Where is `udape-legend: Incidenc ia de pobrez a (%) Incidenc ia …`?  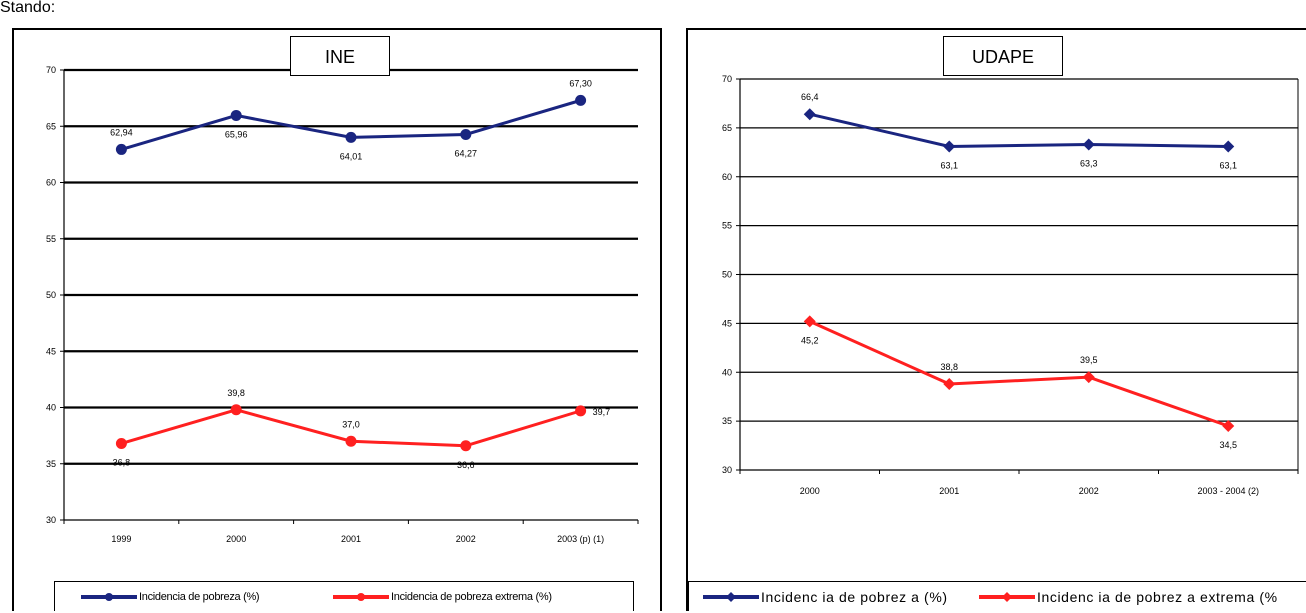
udape-legend: Incidenc ia de pobrez a (%) Incidenc ia … is located at coordinates (997, 596).